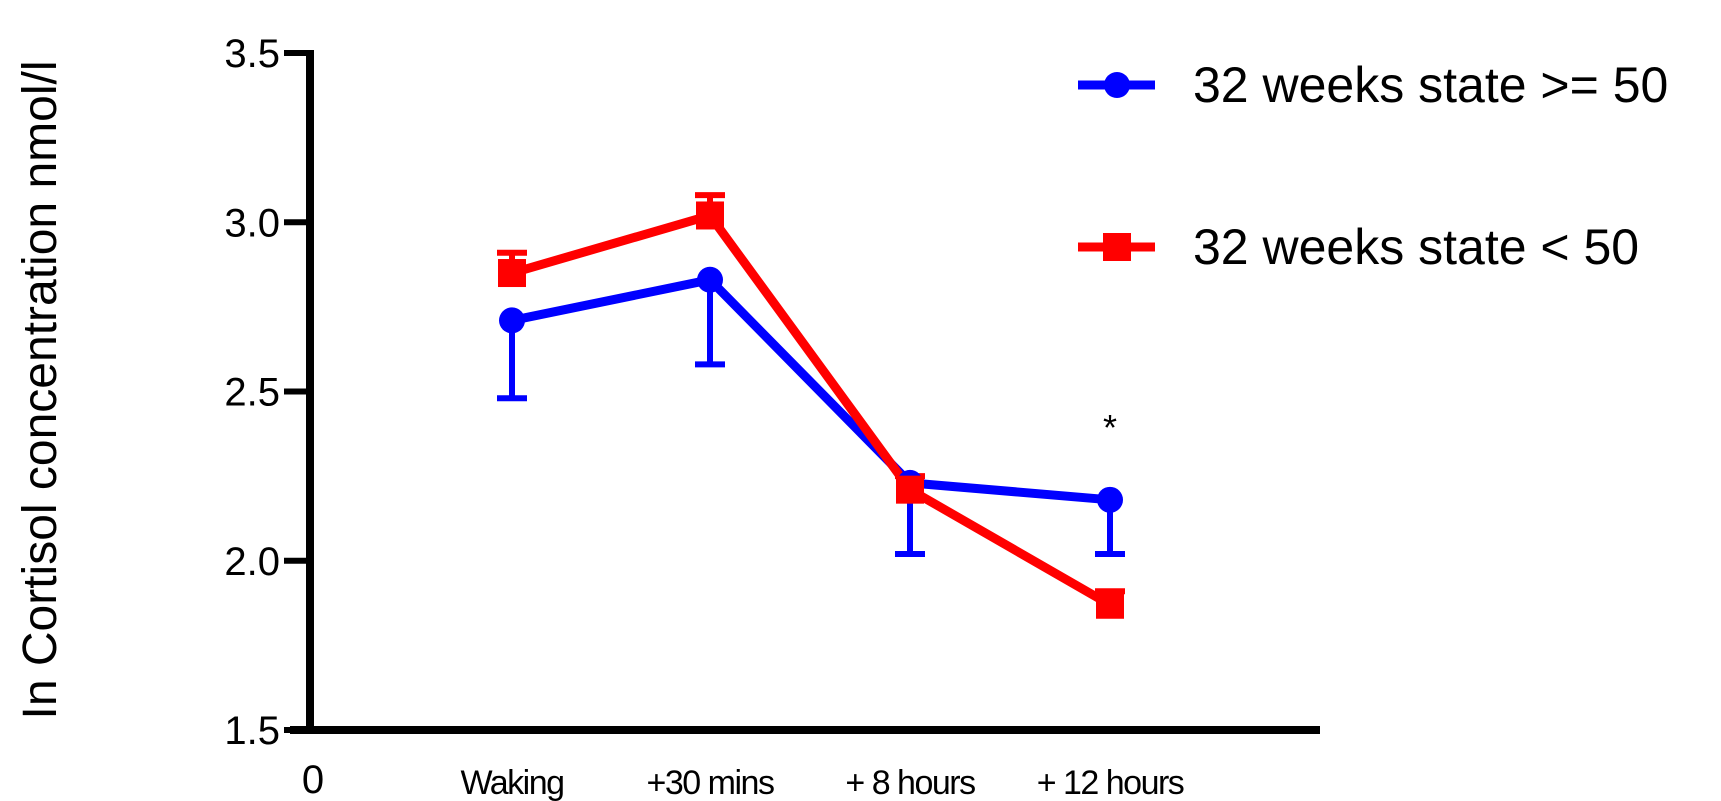  What do you see at coordinates (910, 782) in the screenshot?
I see `x-tick-label: + 8 hours` at bounding box center [910, 782].